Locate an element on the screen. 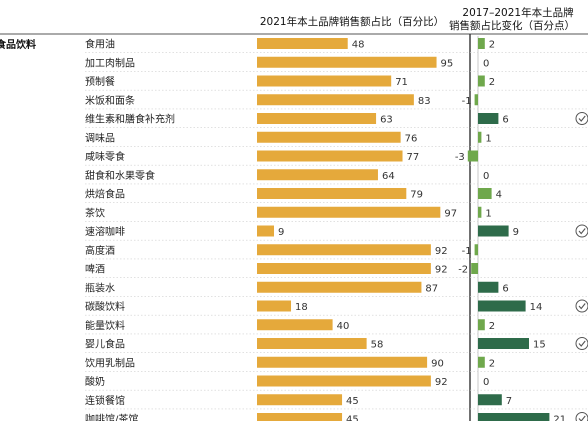  change-value-label: 6 is located at coordinates (505, 120).